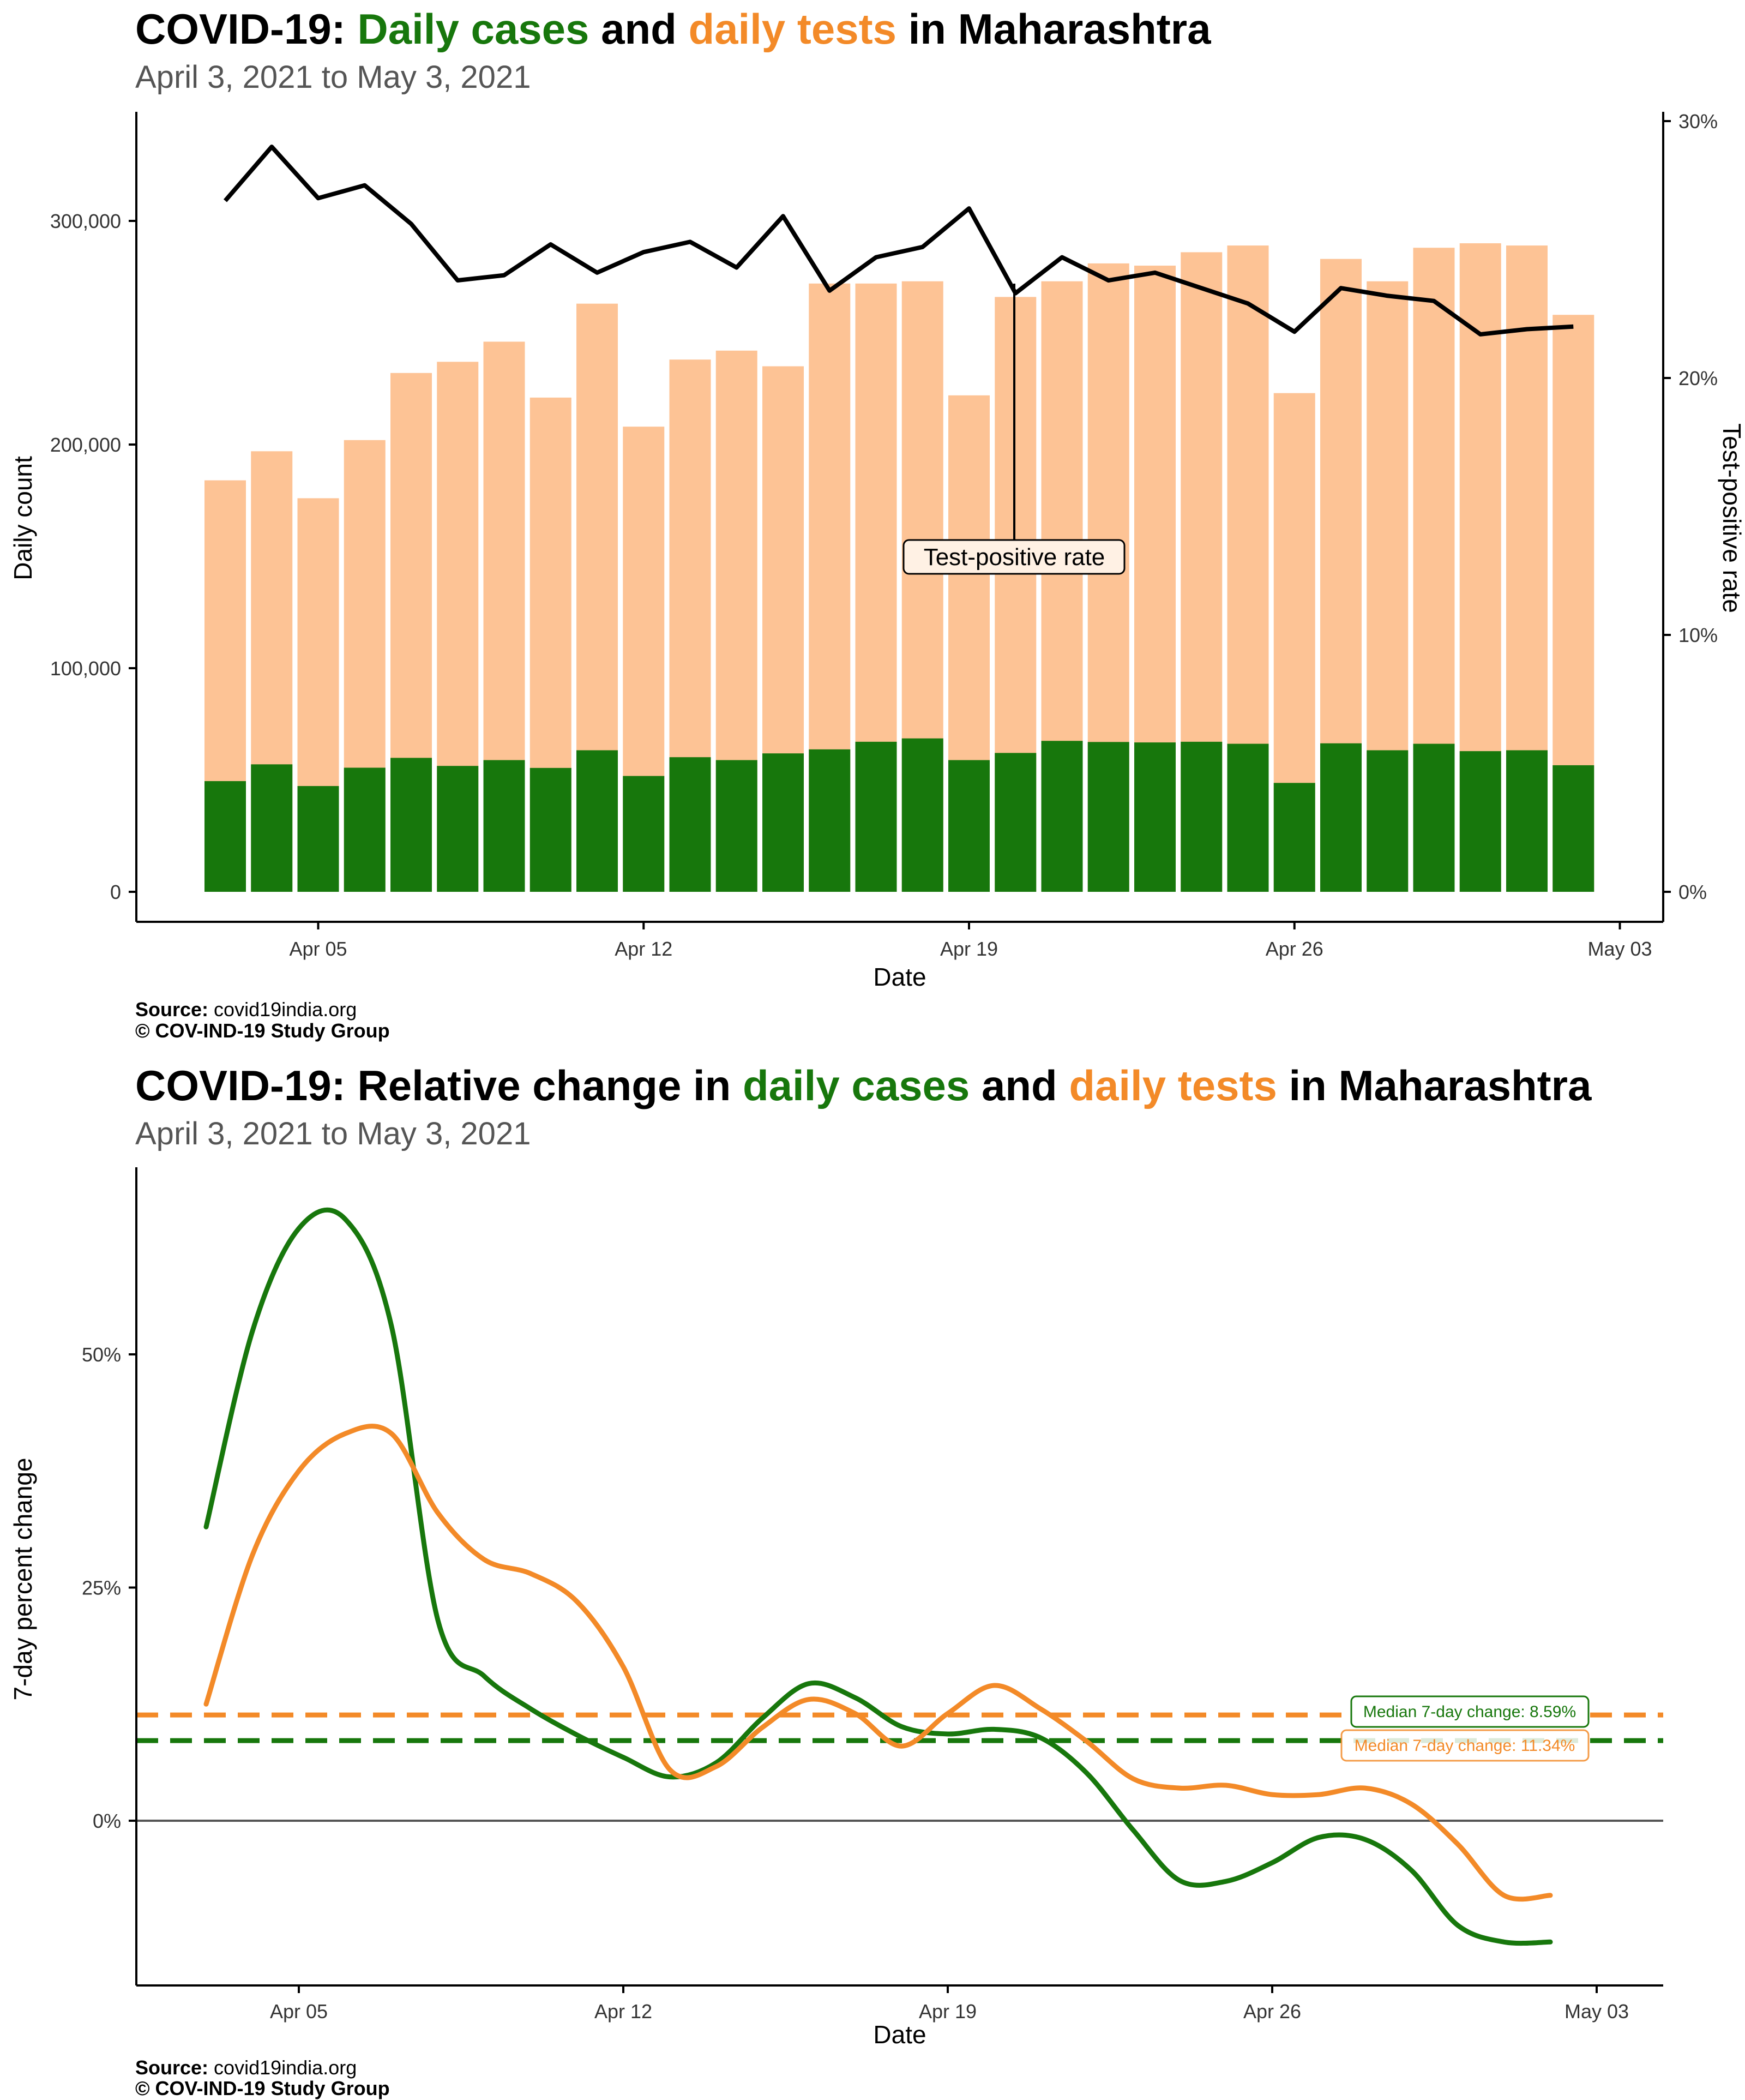 This screenshot has width=1745, height=2100. I want to click on chart1-y-label: Daily count, so click(23, 518).